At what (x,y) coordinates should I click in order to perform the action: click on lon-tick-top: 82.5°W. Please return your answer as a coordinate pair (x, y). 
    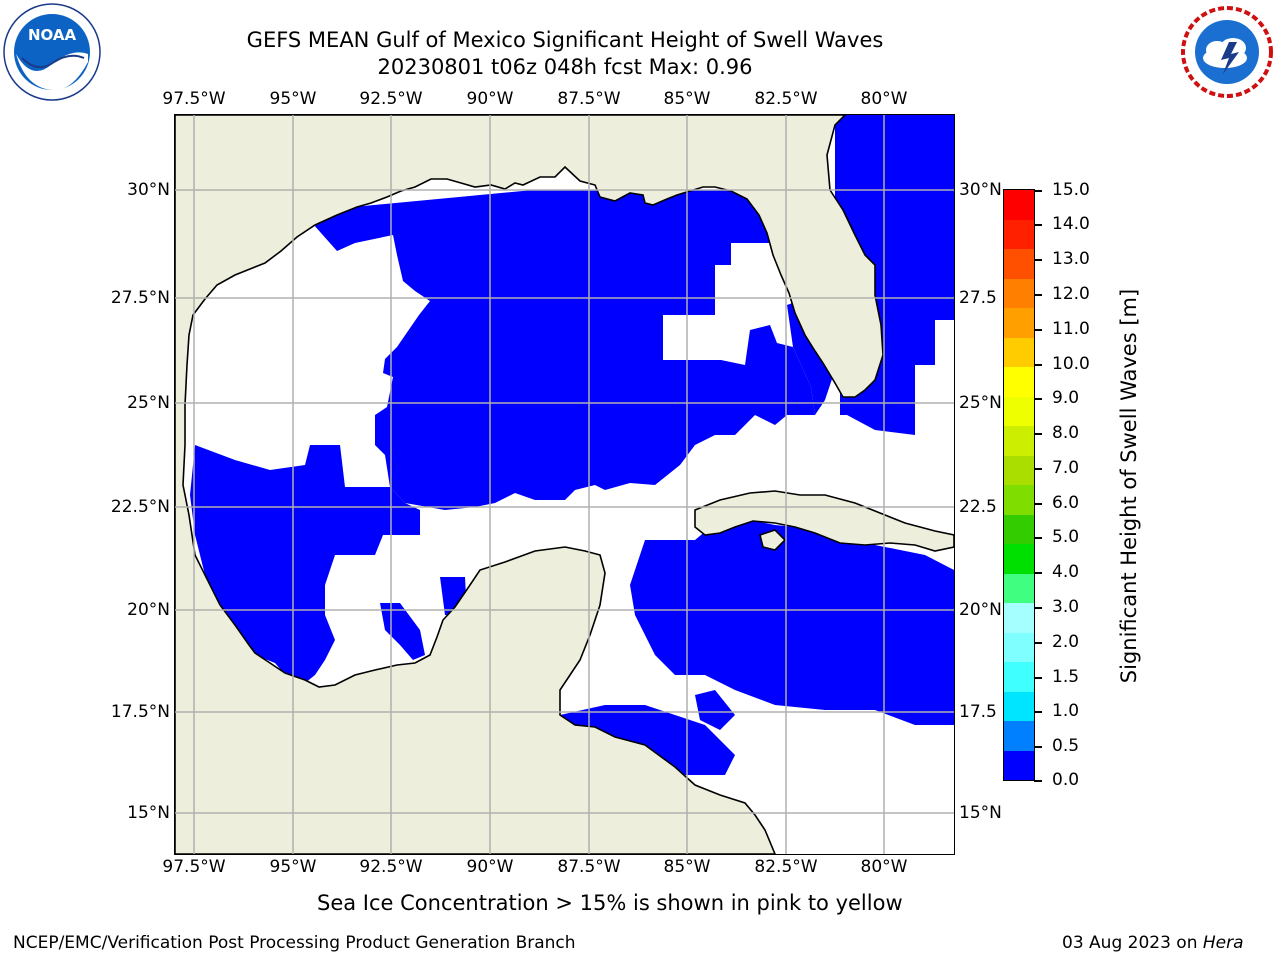
    Looking at the image, I should click on (786, 99).